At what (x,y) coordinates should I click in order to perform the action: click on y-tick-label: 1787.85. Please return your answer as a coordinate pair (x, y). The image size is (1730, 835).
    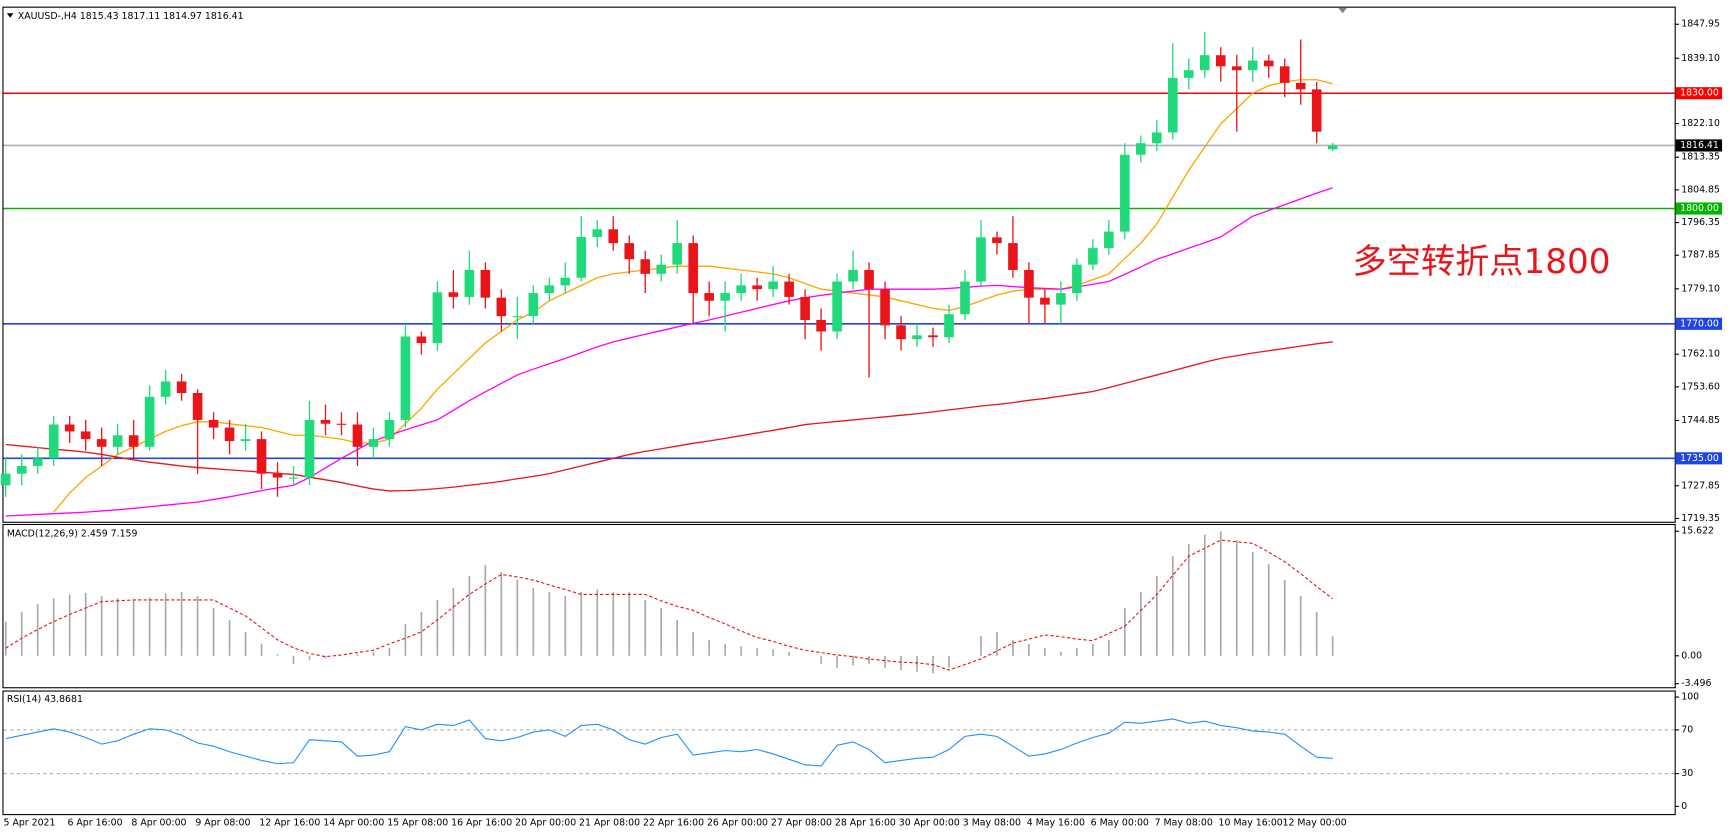
    Looking at the image, I should click on (1700, 255).